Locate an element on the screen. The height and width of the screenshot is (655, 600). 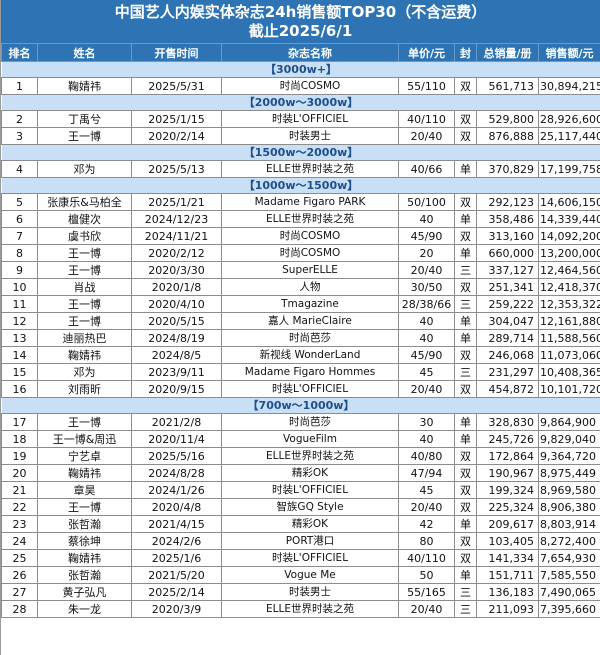
column-header-total-copies: 总销量/册 is located at coordinates (507, 52).